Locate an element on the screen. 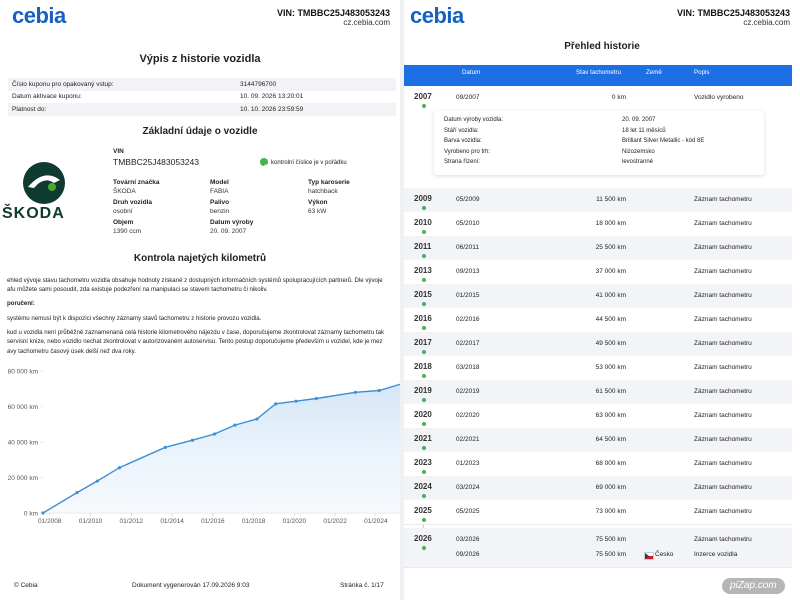 The width and height of the screenshot is (800, 600). year: 2018 is located at coordinates (423, 366).